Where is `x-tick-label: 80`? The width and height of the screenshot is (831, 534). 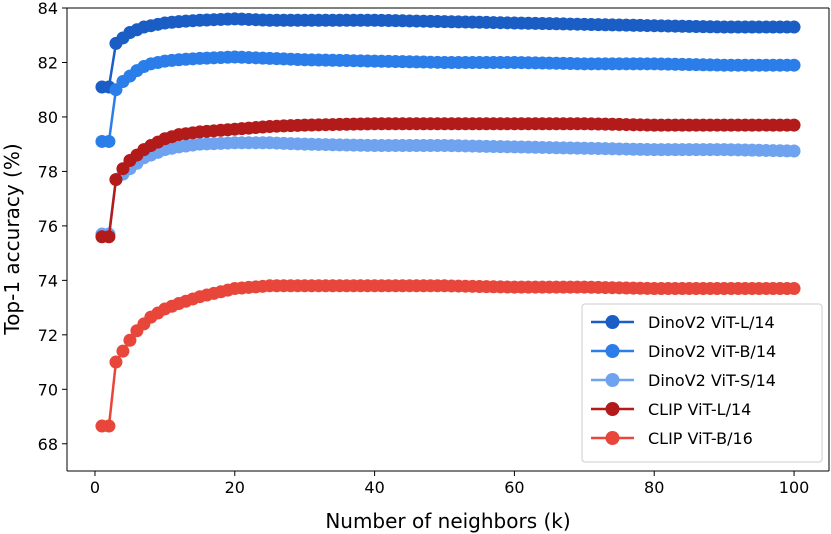 x-tick-label: 80 is located at coordinates (654, 487).